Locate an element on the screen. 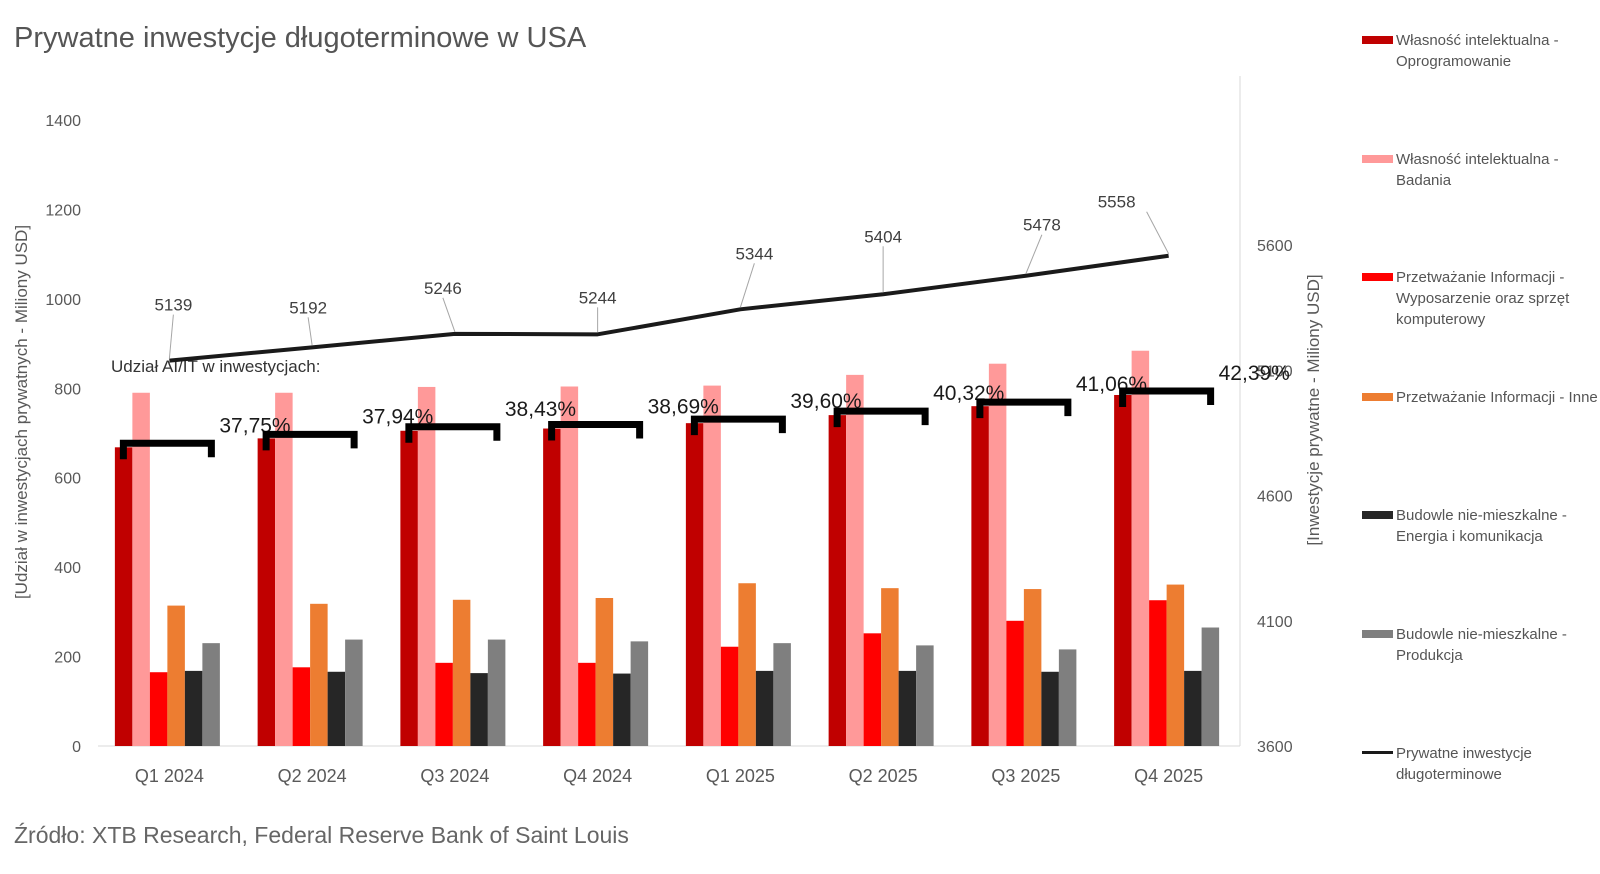 This screenshot has height=874, width=1600. line-data-label: 5244 is located at coordinates (598, 297).